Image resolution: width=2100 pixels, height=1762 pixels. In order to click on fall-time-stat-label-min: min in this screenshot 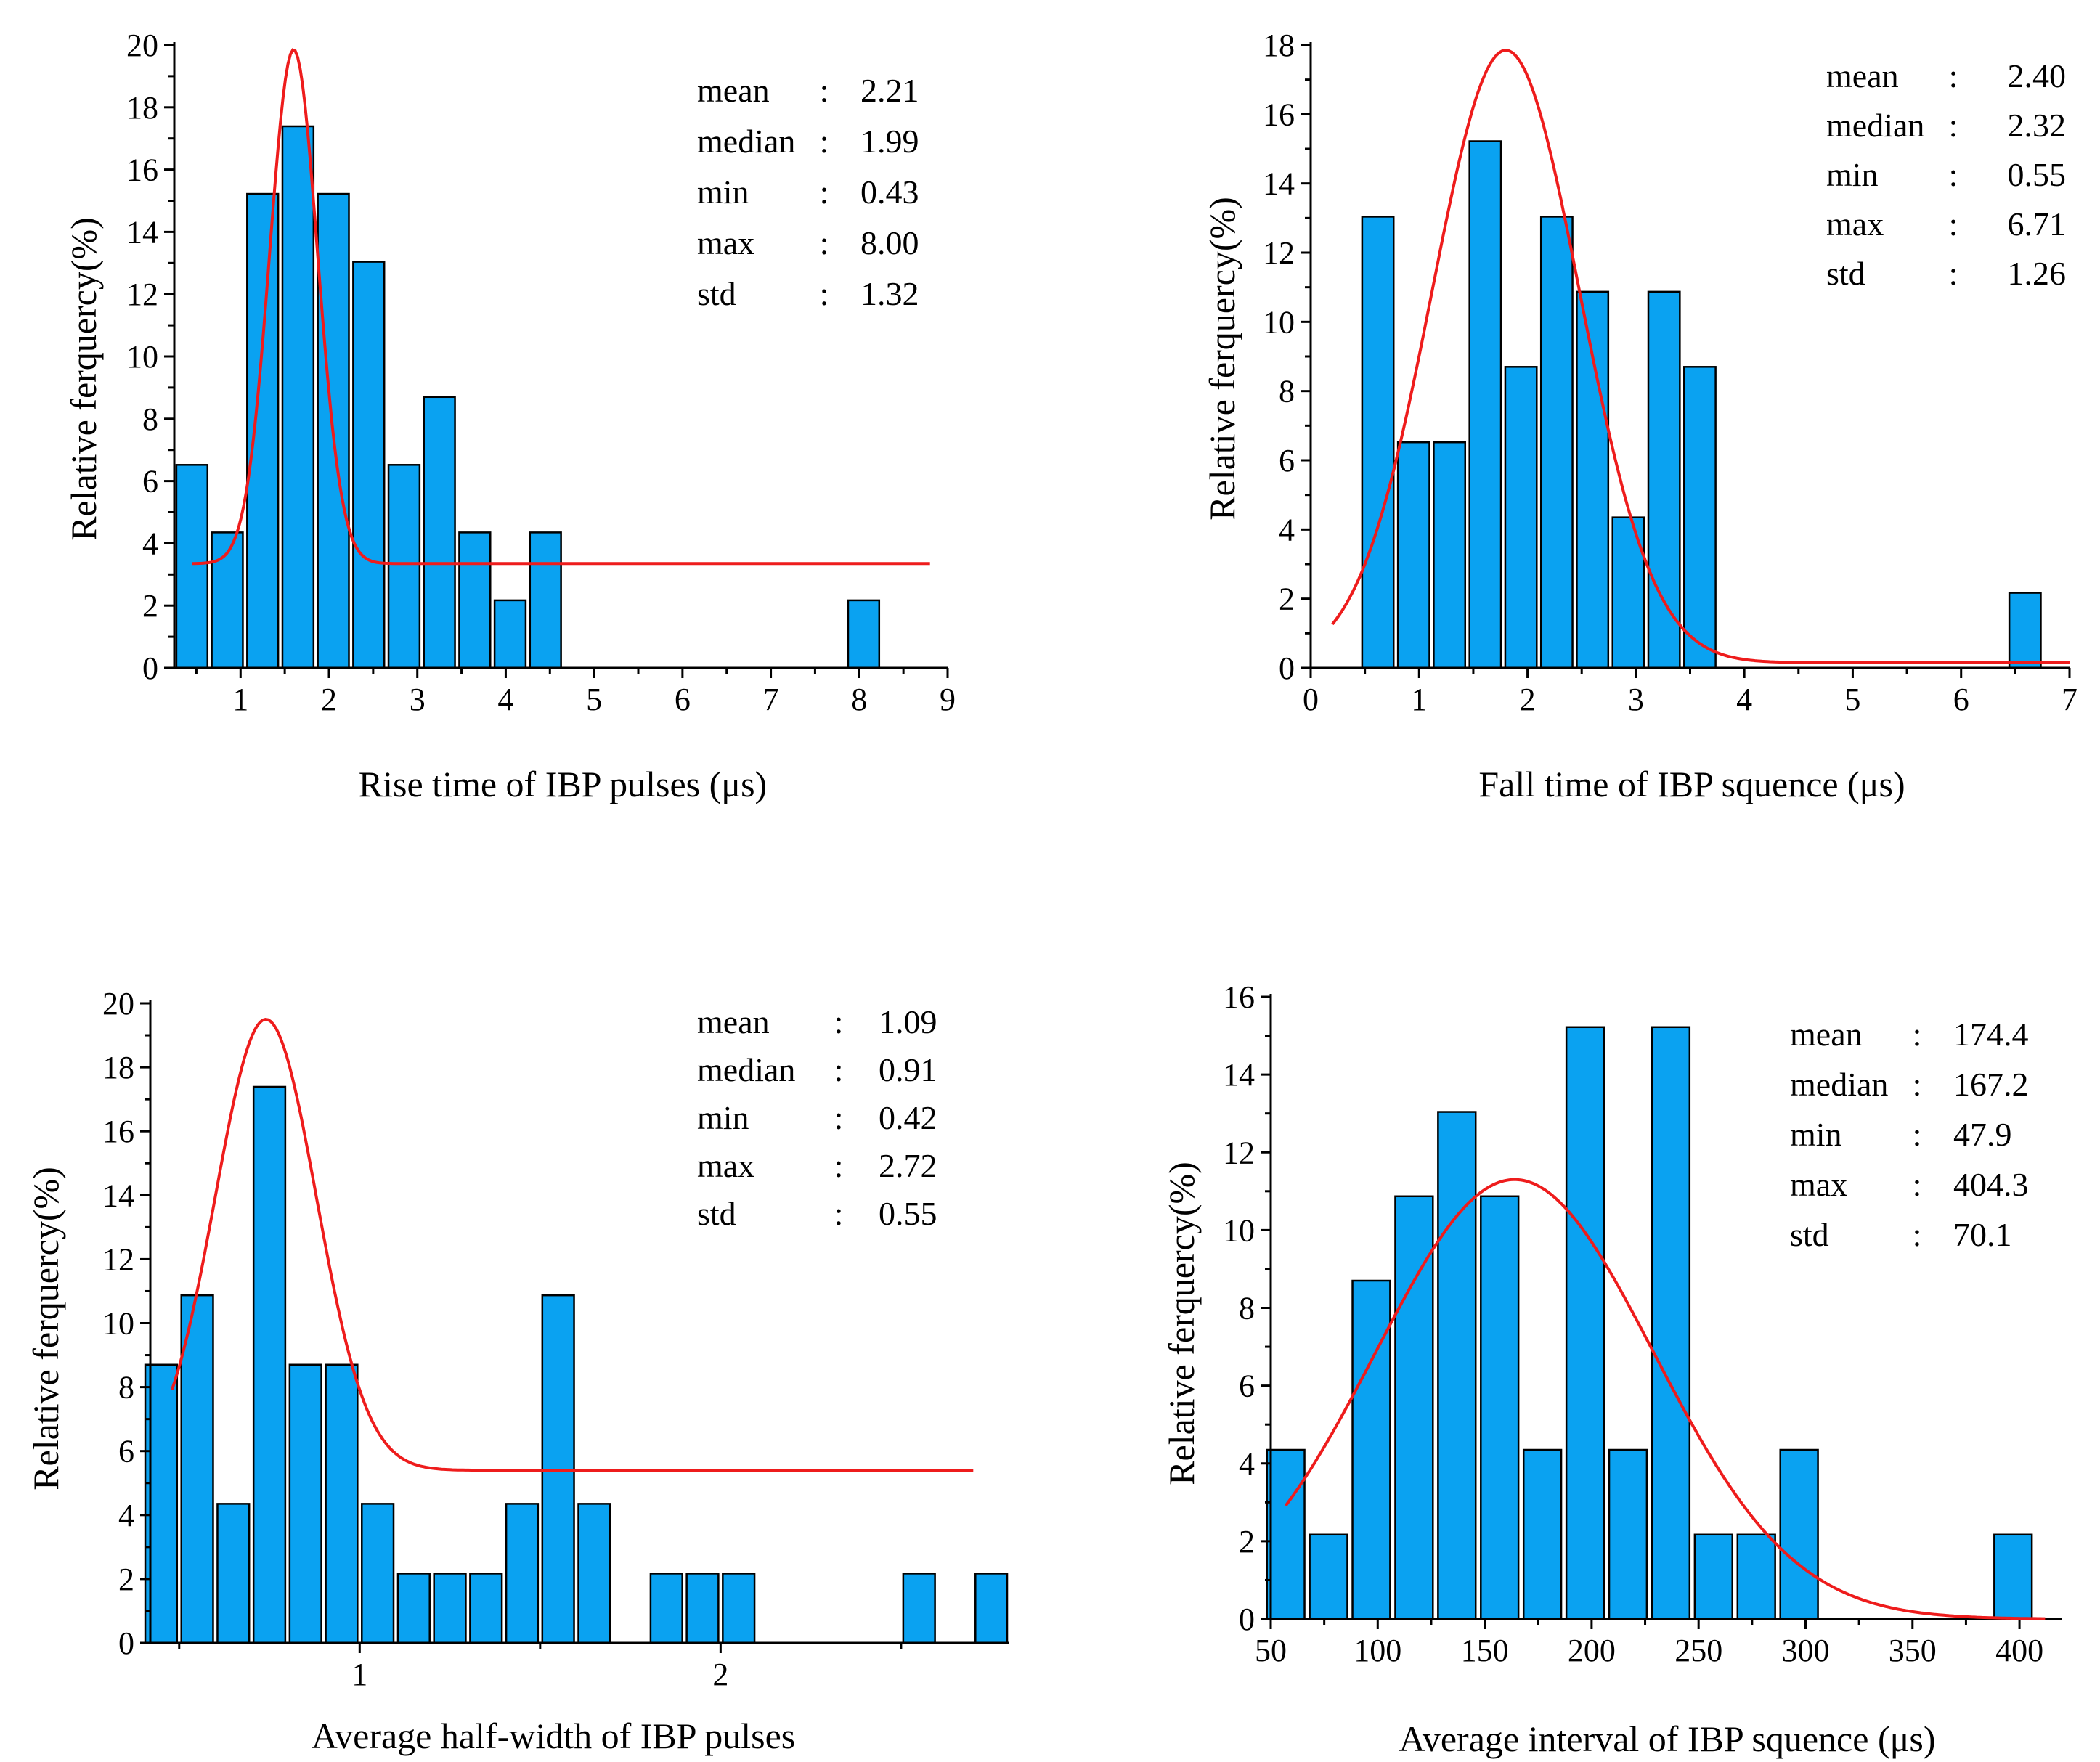, I will do `click(1852, 174)`.